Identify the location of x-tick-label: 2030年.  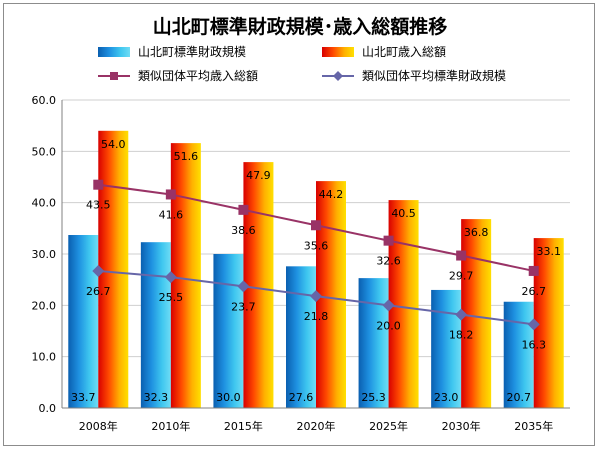
(461, 426).